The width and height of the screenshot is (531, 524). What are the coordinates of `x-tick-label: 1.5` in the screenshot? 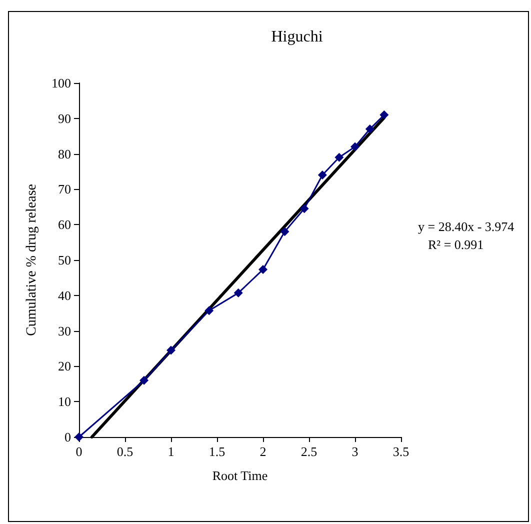 It's located at (217, 451).